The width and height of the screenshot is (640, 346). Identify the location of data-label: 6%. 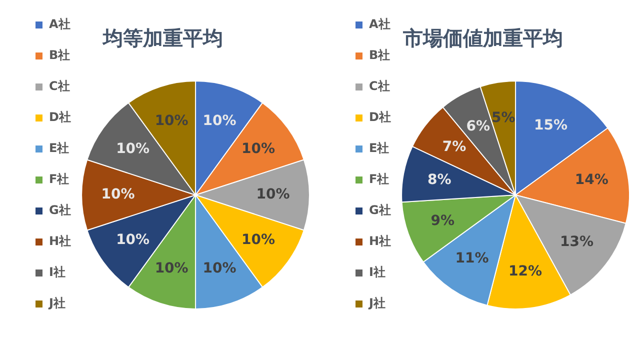
(478, 126).